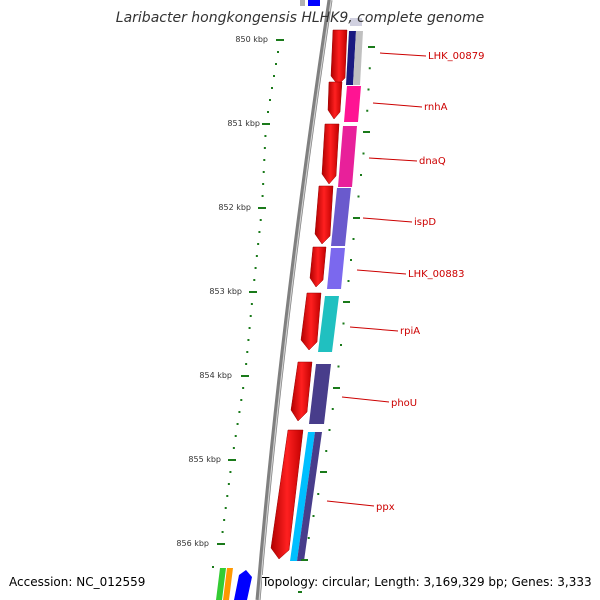  I want to click on gene-block-ppx-a, so click(302, 496).